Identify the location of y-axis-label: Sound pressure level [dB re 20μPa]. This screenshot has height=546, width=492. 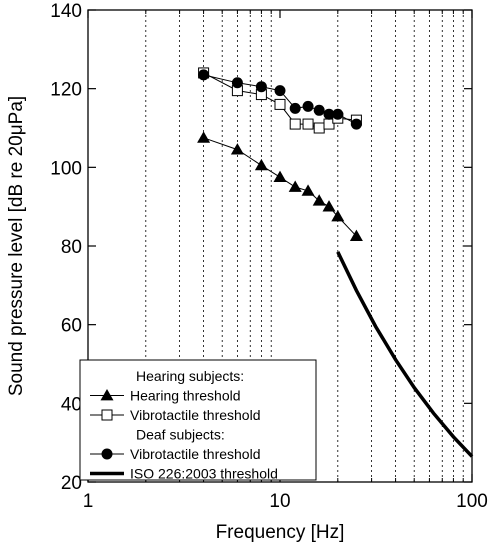
(16, 246).